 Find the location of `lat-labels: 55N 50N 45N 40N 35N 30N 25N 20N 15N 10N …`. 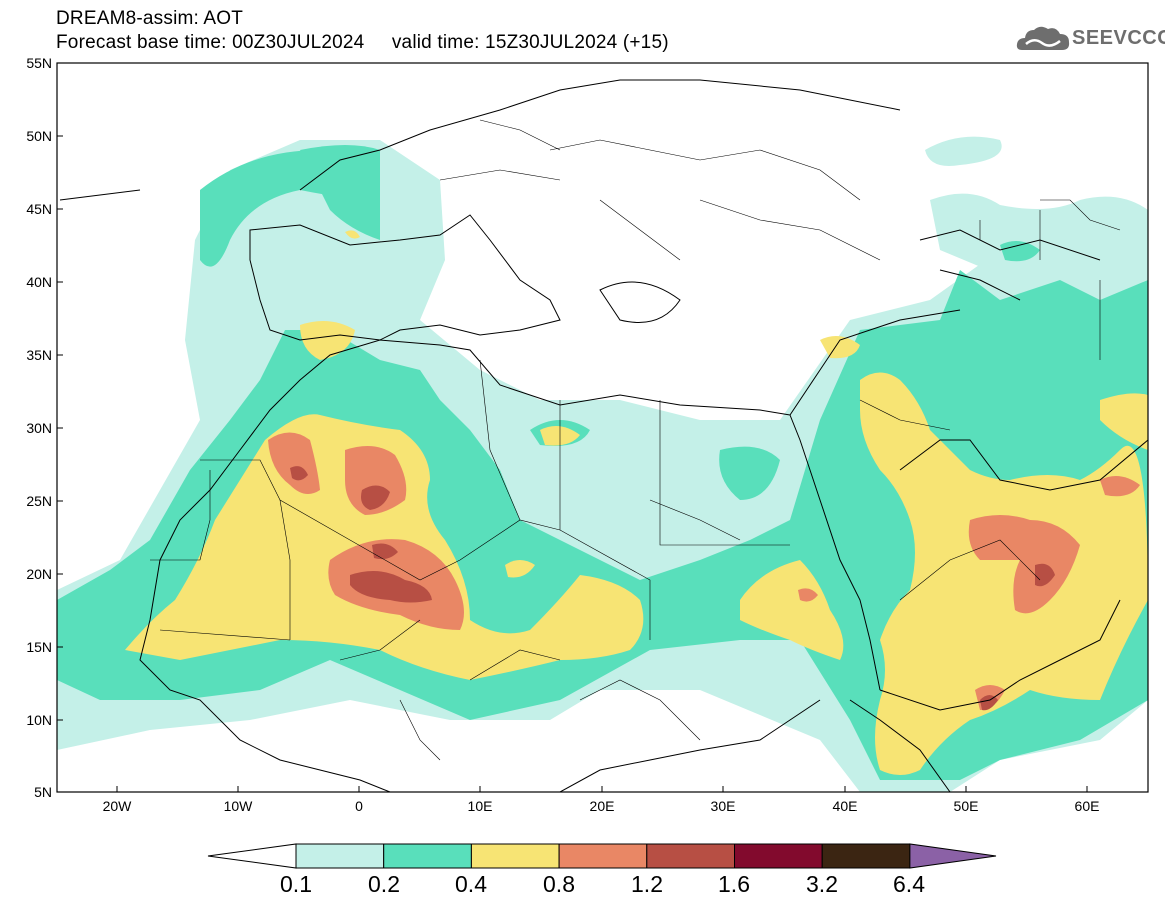

lat-labels: 55N 50N 45N 40N 35N 30N 25N 20N 15N 10N … is located at coordinates (39, 427).